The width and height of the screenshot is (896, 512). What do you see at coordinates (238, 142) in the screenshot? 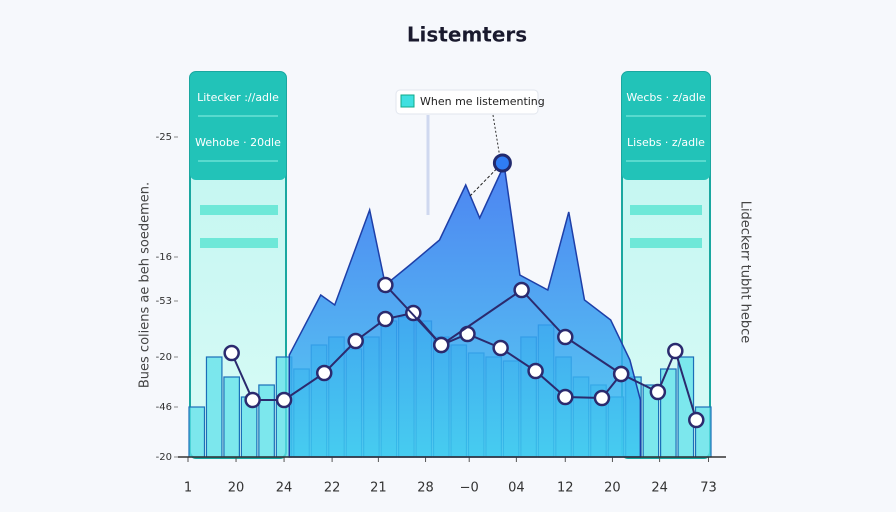
I see `panel-text: Wehobe · 20dle` at bounding box center [238, 142].